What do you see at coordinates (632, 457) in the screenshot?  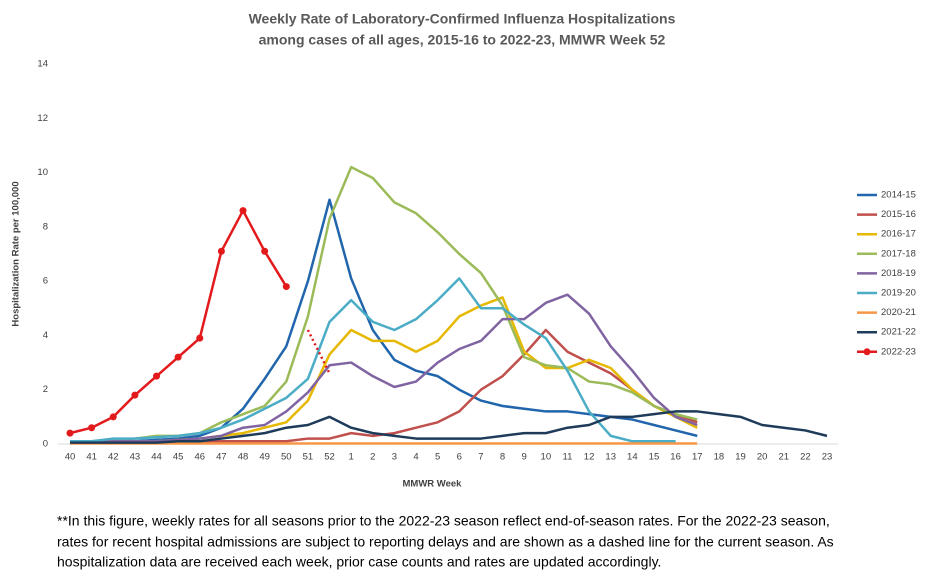 I see `x-tick-label: 14` at bounding box center [632, 457].